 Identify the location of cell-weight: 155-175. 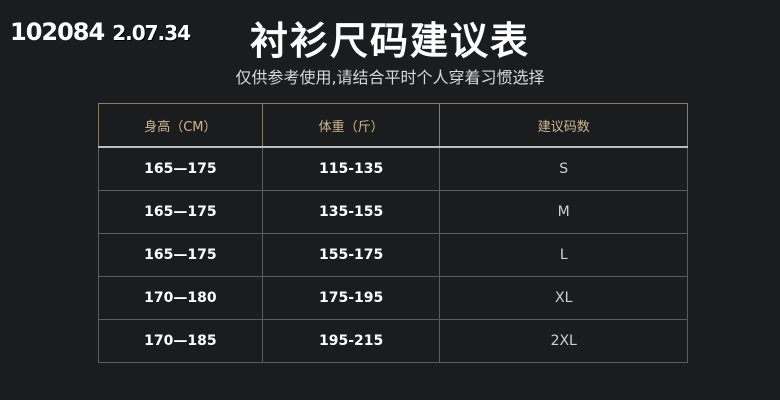
(351, 255).